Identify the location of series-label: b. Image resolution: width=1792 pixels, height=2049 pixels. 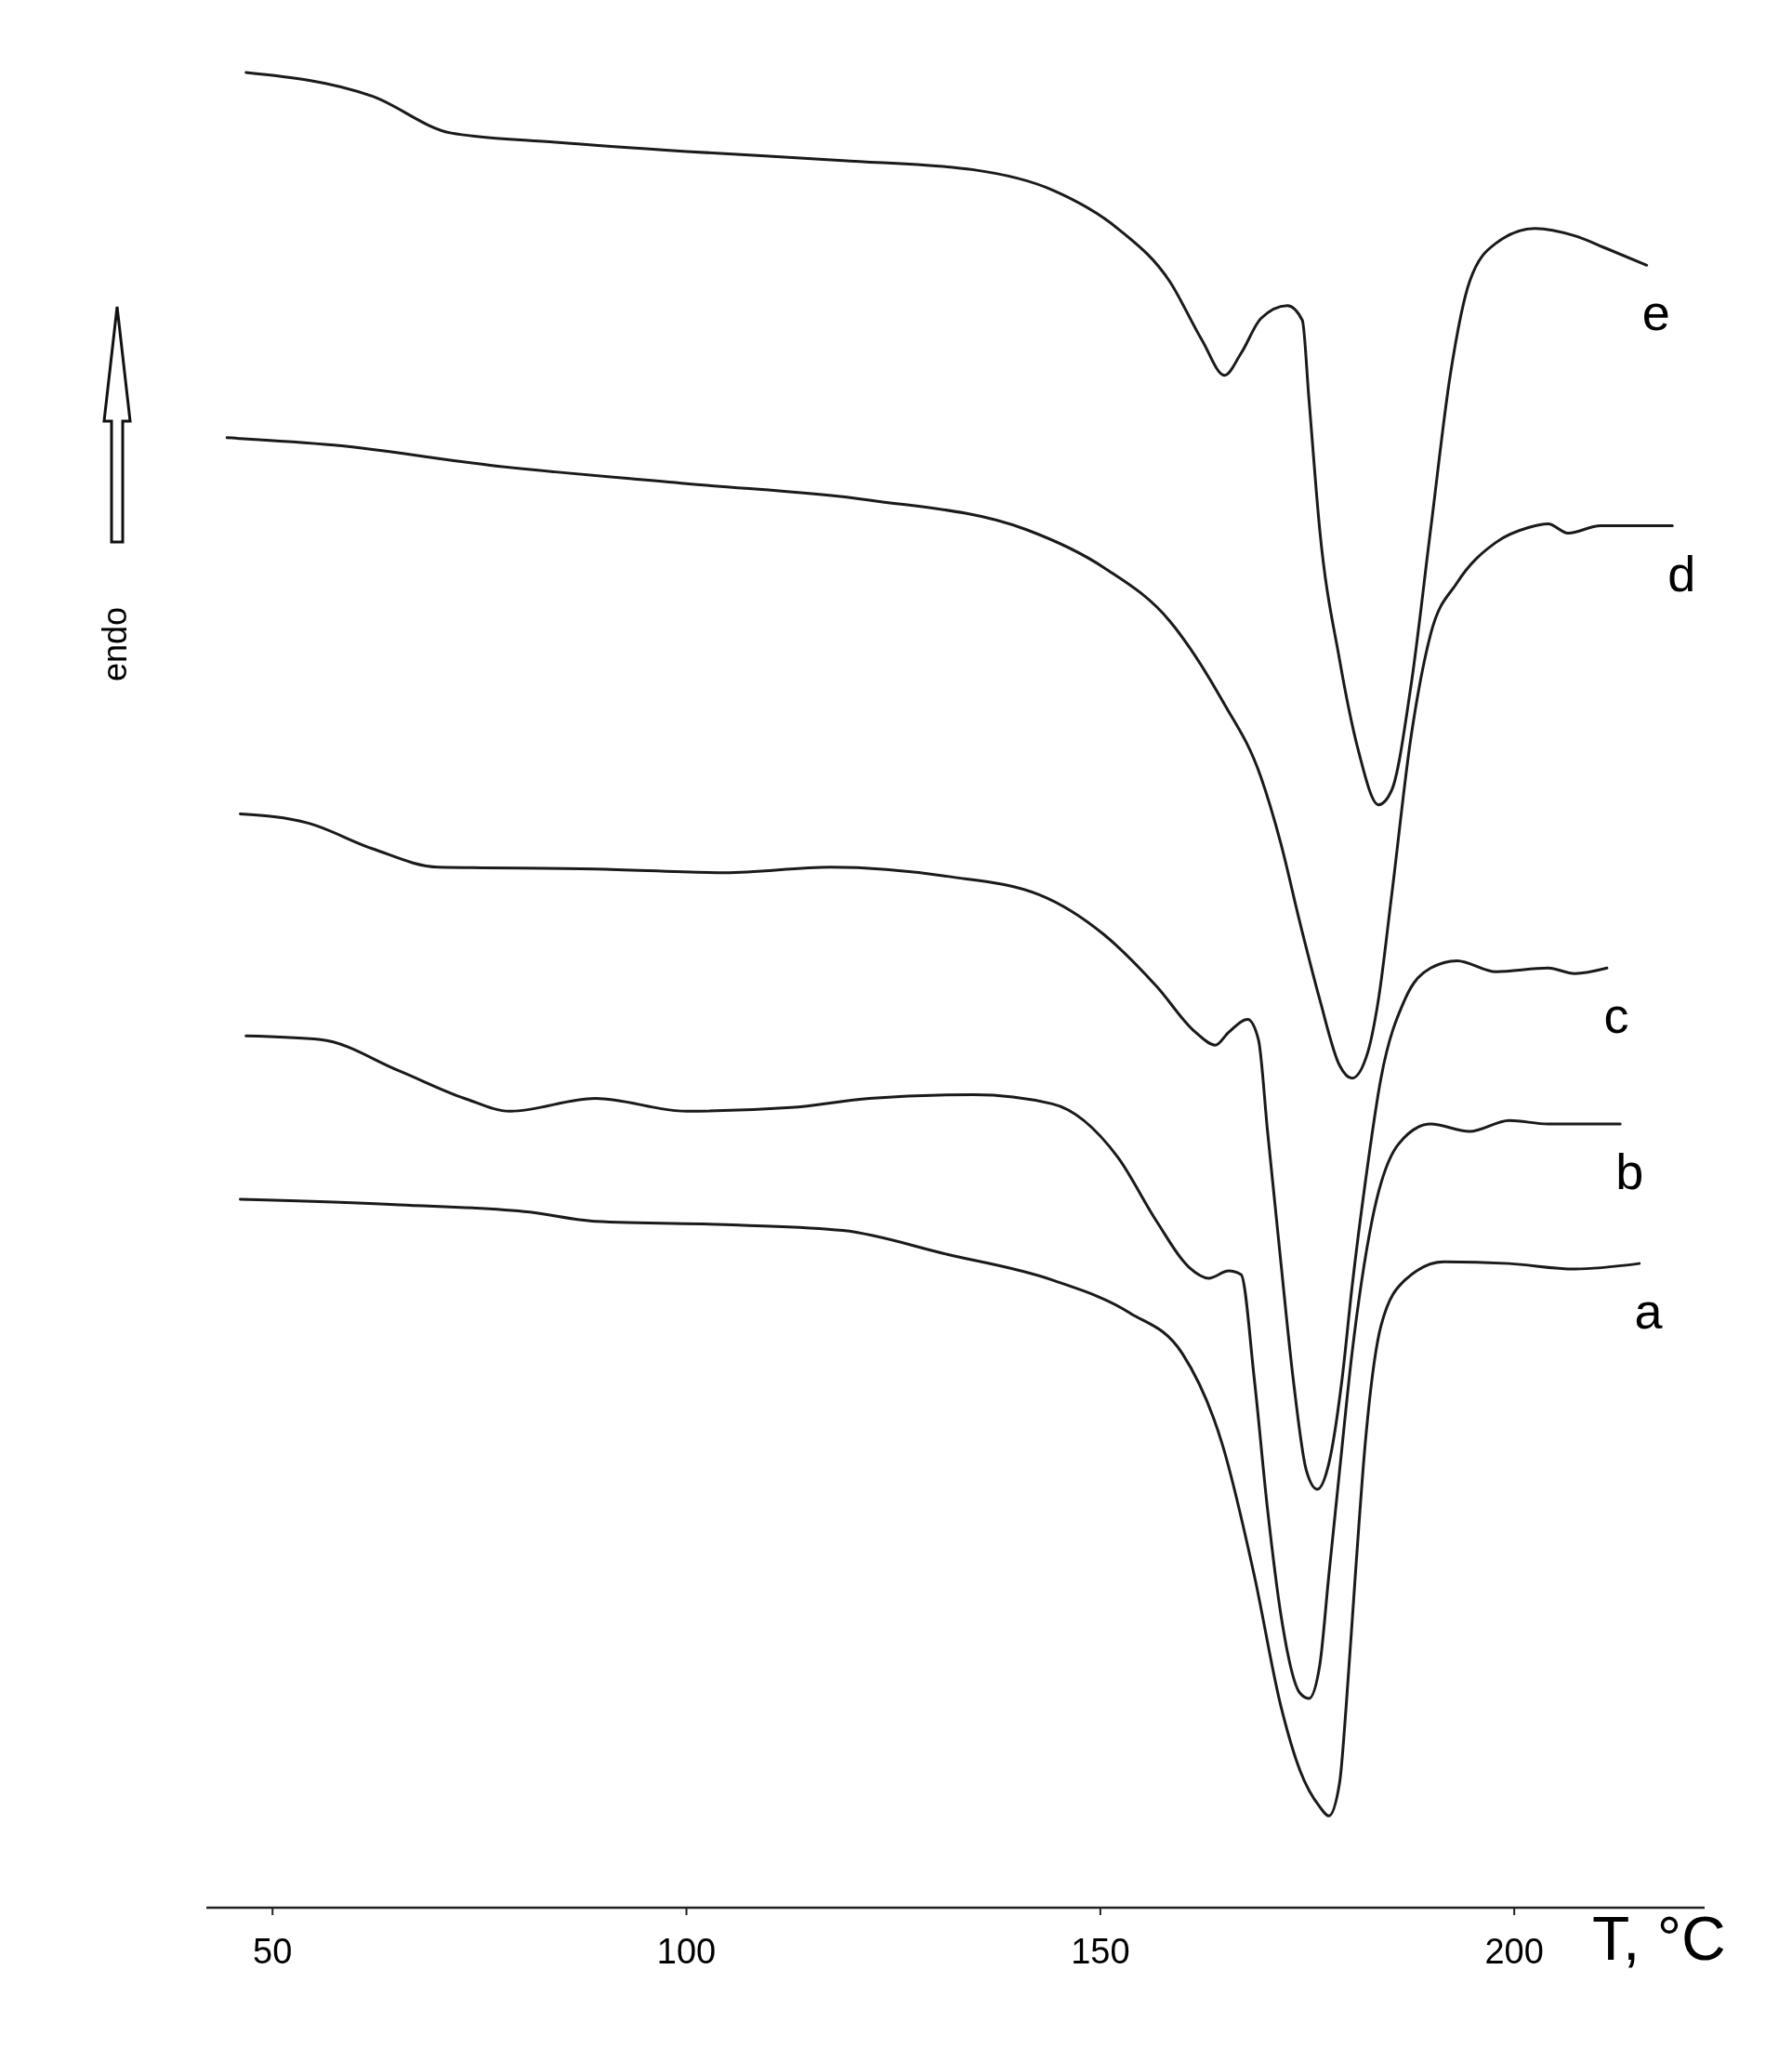
(1629, 1171).